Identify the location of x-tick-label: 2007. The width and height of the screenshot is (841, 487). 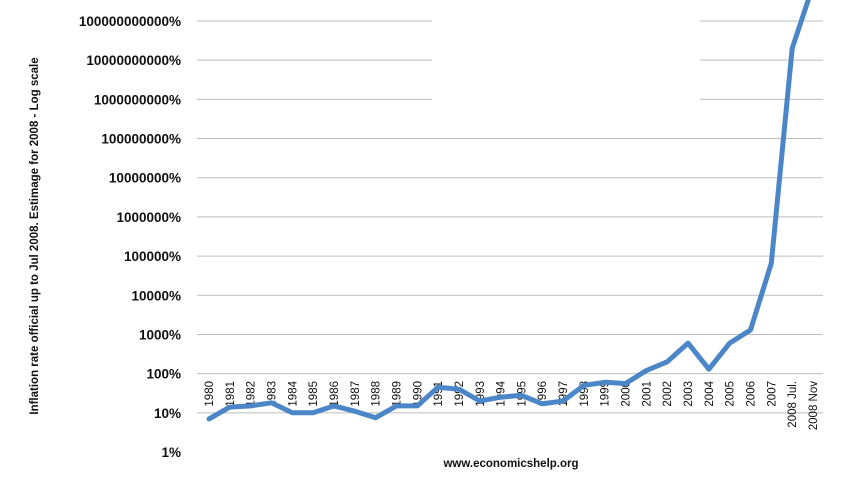
(772, 394).